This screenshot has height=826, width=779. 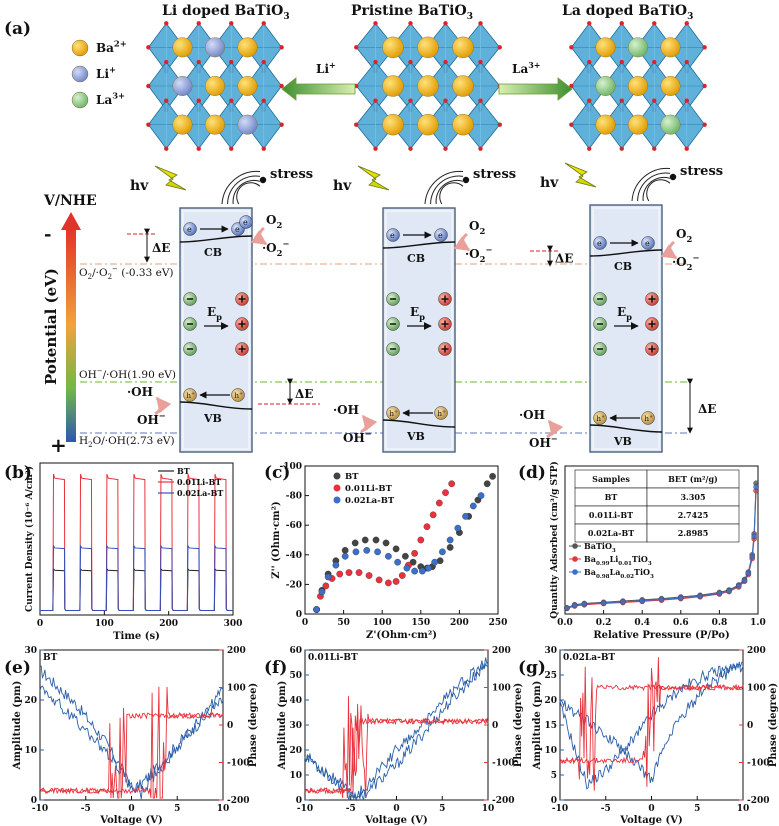 I want to click on chart-title: BT, so click(x=50, y=658).